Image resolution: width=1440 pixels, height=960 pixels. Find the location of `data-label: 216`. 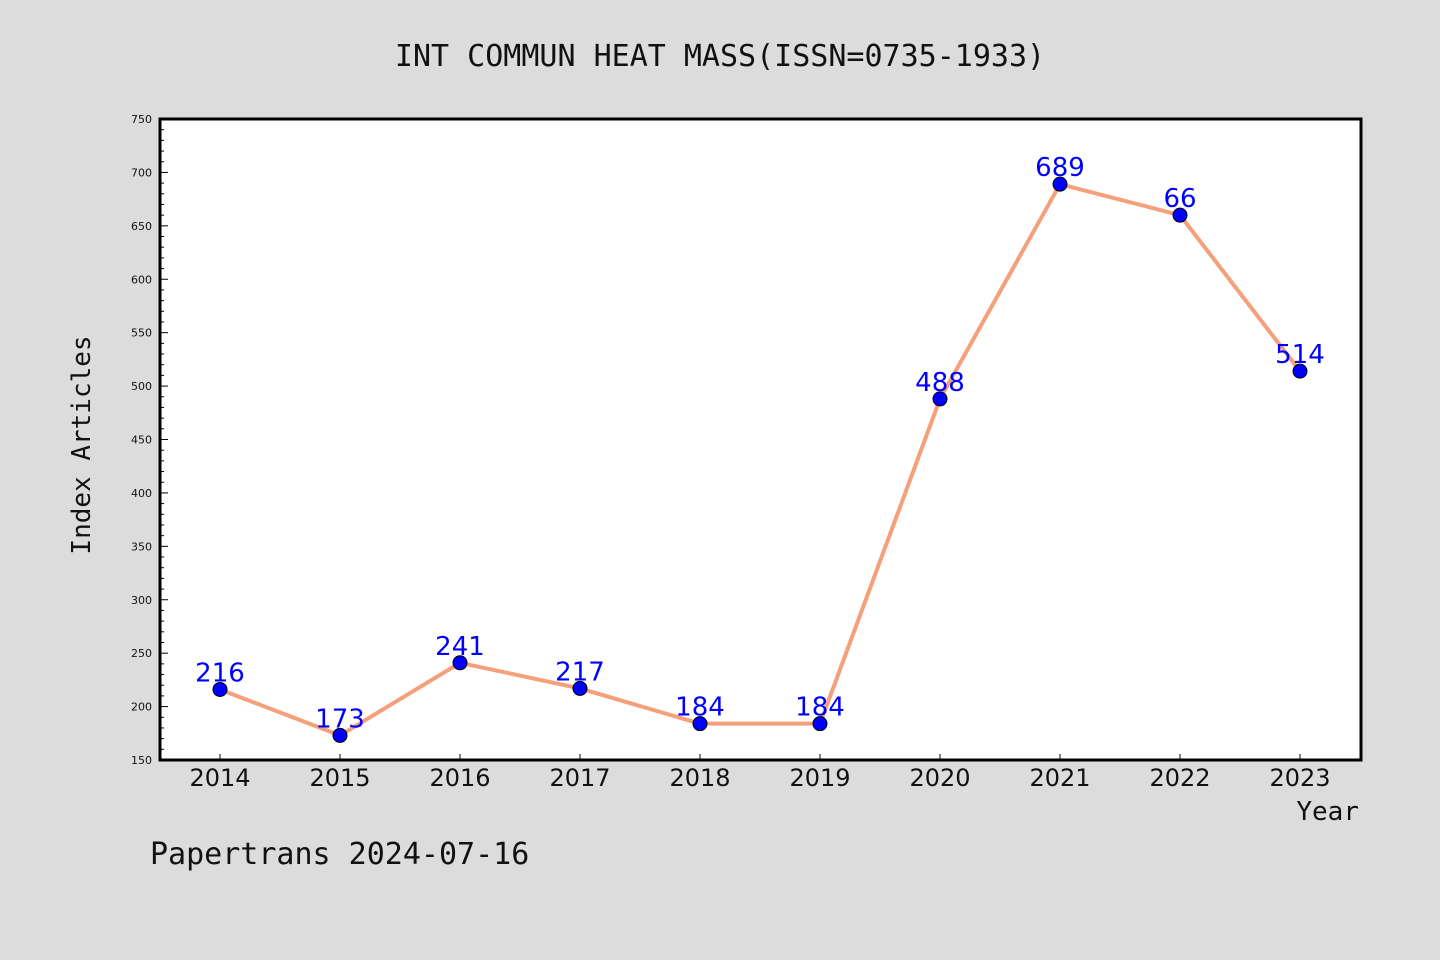

data-label: 216 is located at coordinates (220, 673).